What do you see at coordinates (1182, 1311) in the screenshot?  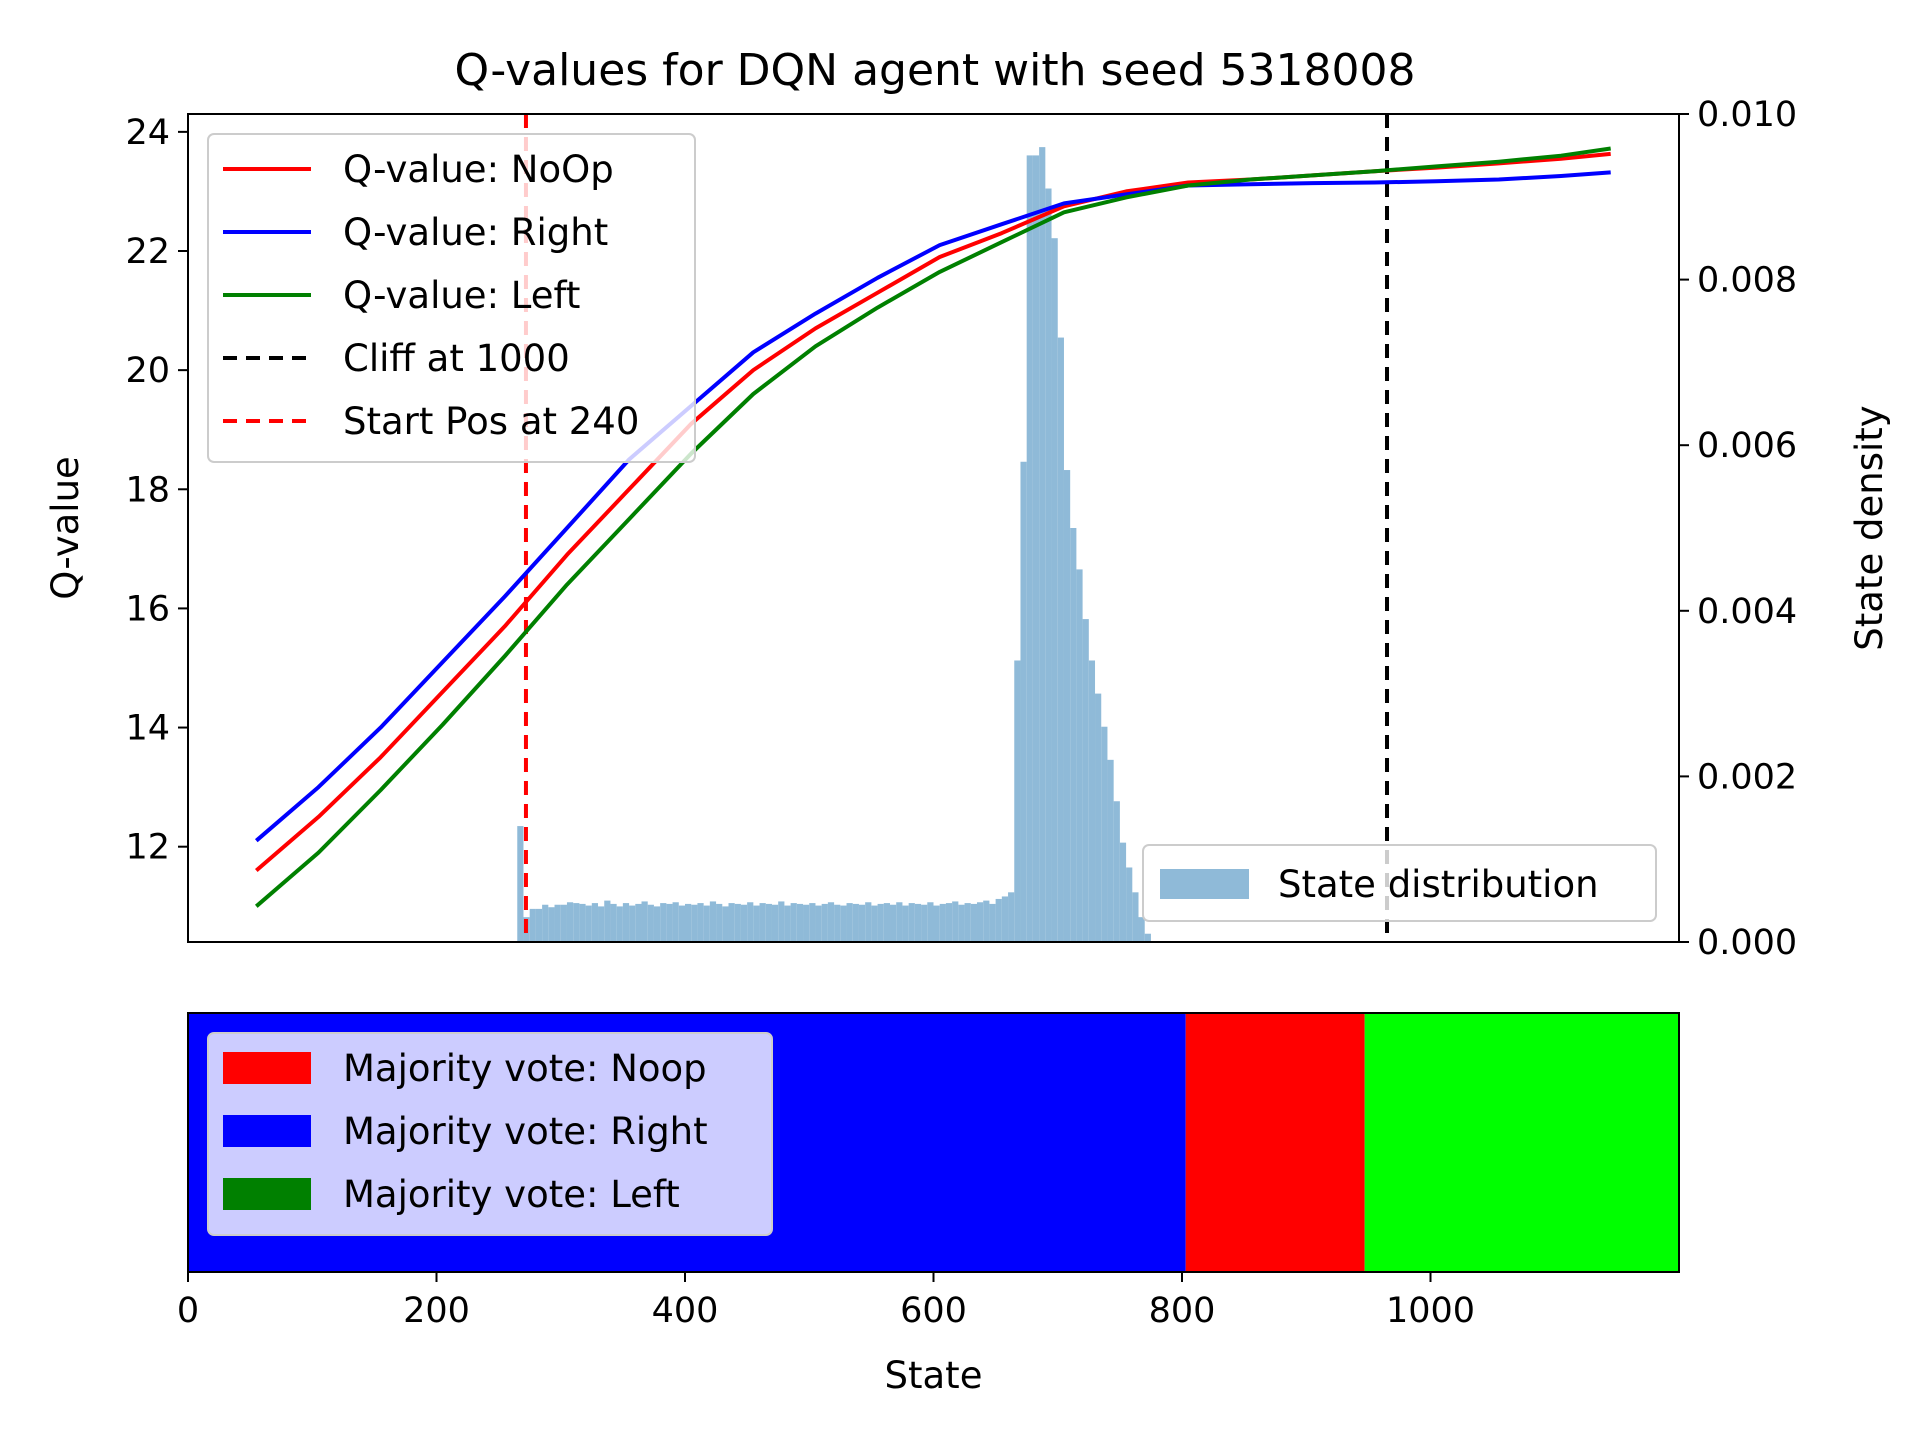 I see `x-tick-label: 800` at bounding box center [1182, 1311].